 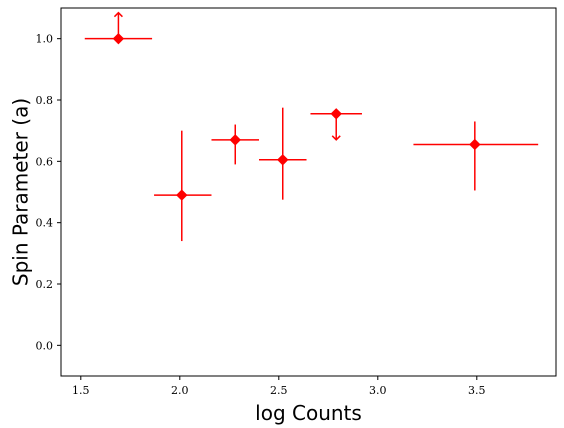 What do you see at coordinates (45, 100) in the screenshot?
I see `y-tick-label: 0.8` at bounding box center [45, 100].